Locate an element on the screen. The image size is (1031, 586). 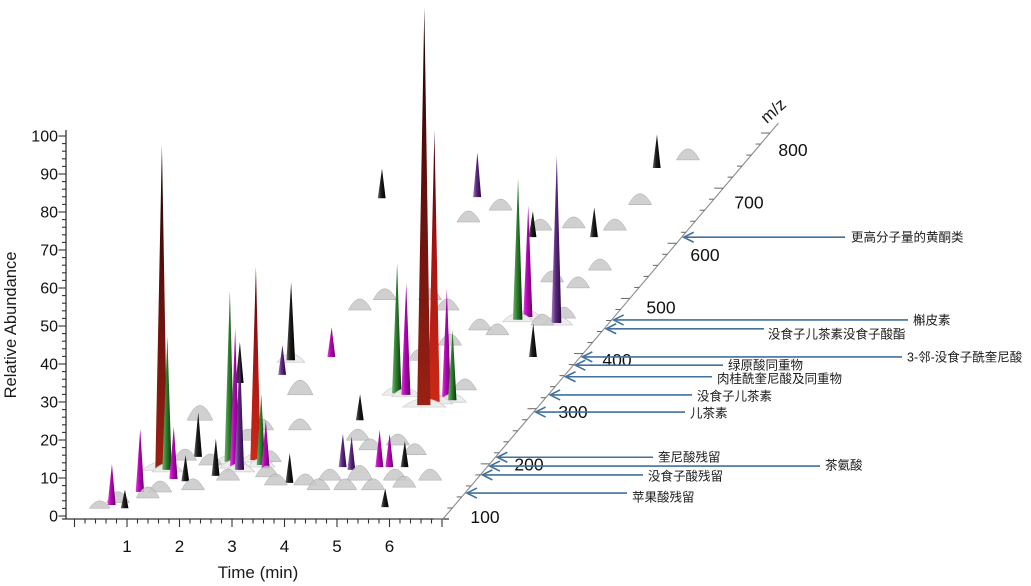
z-tick-label: 600 is located at coordinates (704, 255).